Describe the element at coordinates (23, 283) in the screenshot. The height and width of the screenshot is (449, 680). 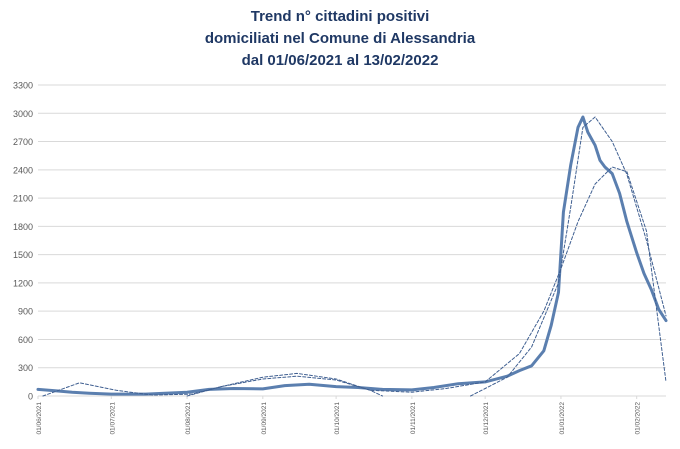
I see `y-tick-label-1200: 1200` at that location.